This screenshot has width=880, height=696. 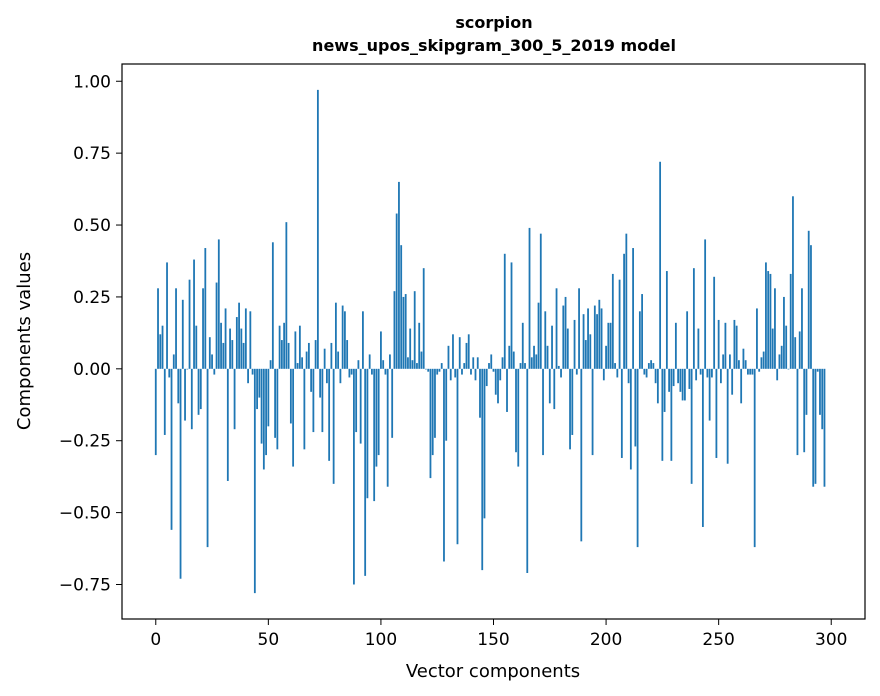 What do you see at coordinates (269, 640) in the screenshot?
I see `x-tick-label: 50` at bounding box center [269, 640].